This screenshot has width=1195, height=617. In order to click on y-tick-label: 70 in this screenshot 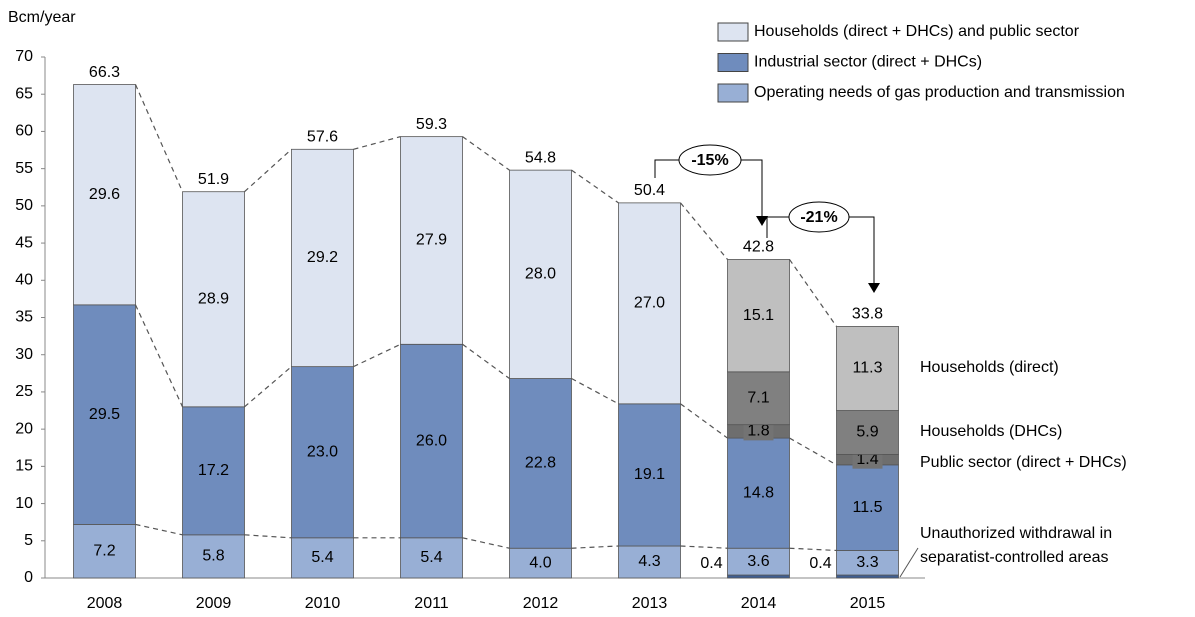, I will do `click(24, 56)`.